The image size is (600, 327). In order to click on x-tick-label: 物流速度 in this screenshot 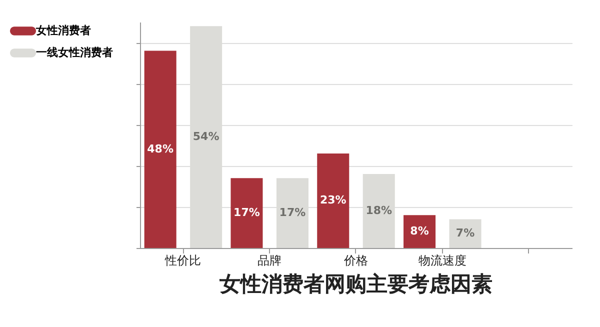, I will do `click(442, 261)`.